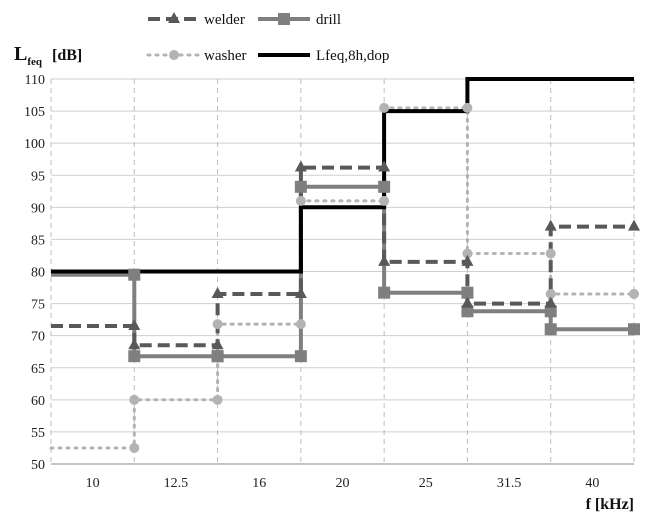  What do you see at coordinates (426, 483) in the screenshot?
I see `x-tick-label: 25` at bounding box center [426, 483].